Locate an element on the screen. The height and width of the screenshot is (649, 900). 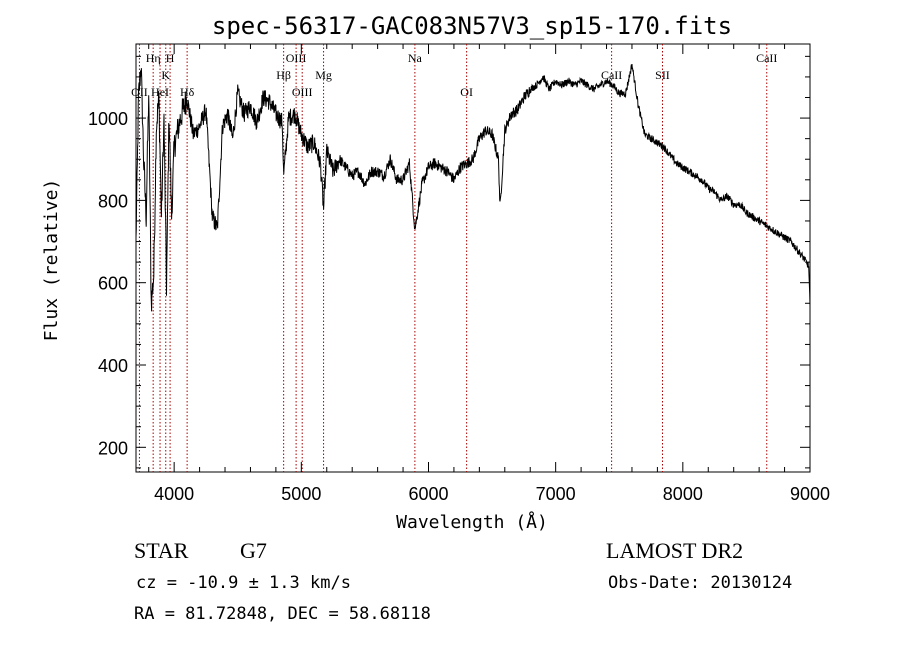
x-tick-label: 9000 is located at coordinates (810, 494).